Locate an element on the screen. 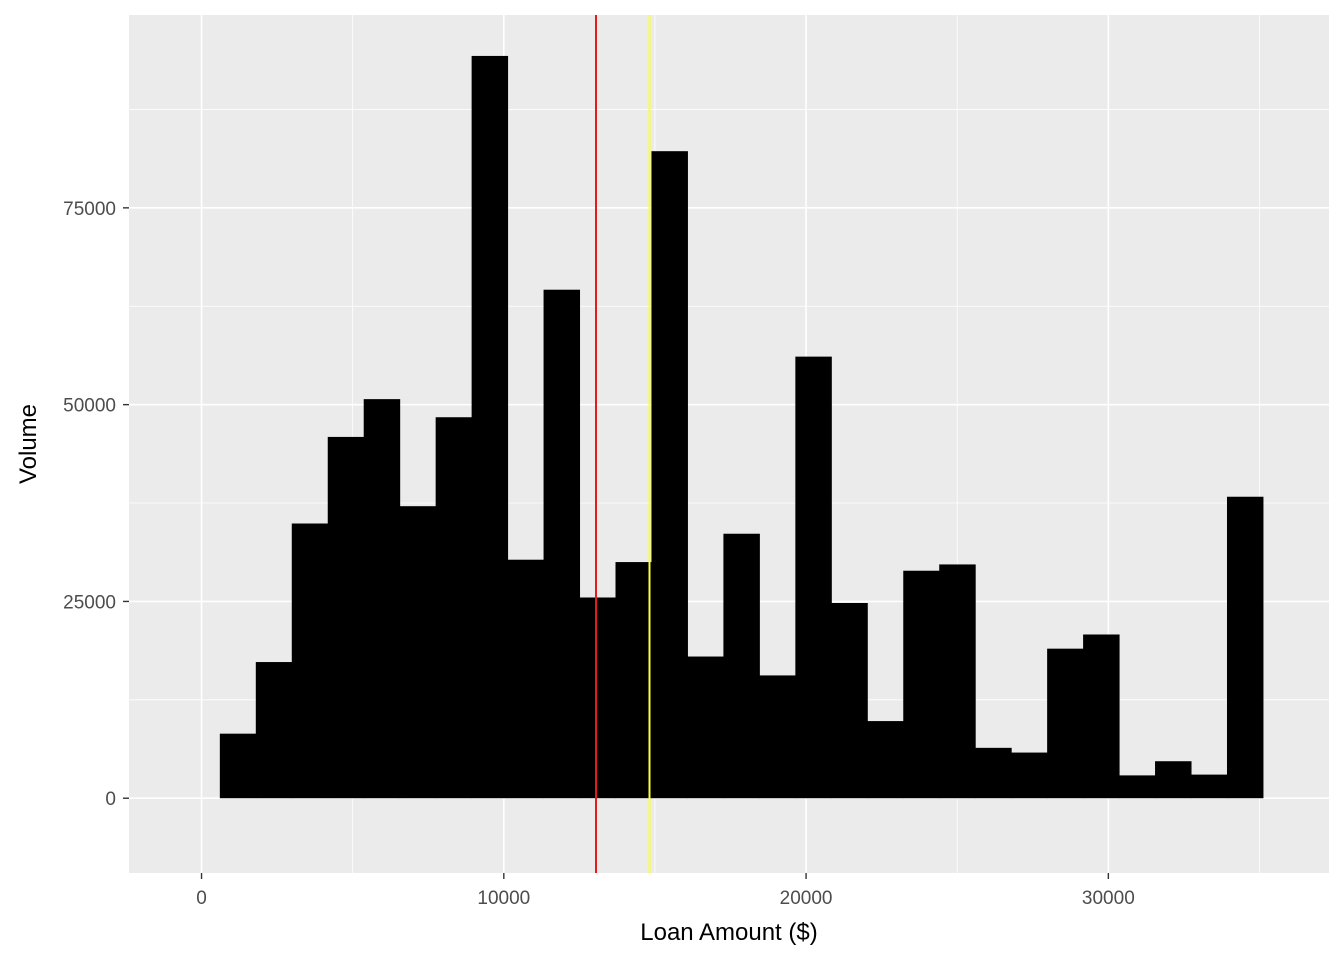 The image size is (1344, 960). x-axis-tick-labels: 0 10000 20000 30000 is located at coordinates (665, 898).